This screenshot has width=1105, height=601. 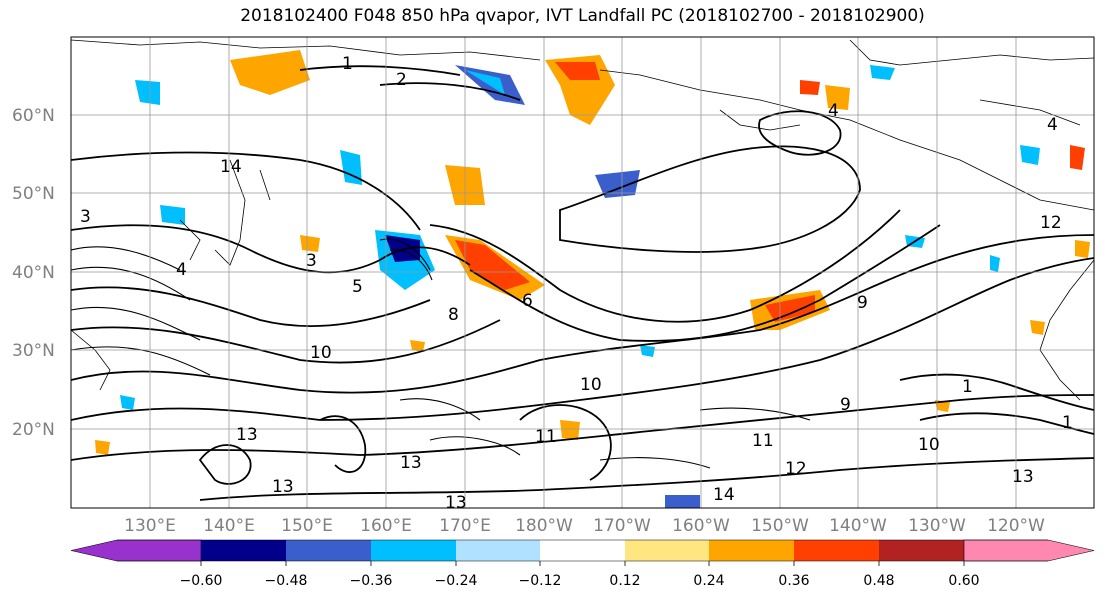 What do you see at coordinates (708, 581) in the screenshot?
I see `colorbar-tick-label: 0.24` at bounding box center [708, 581].